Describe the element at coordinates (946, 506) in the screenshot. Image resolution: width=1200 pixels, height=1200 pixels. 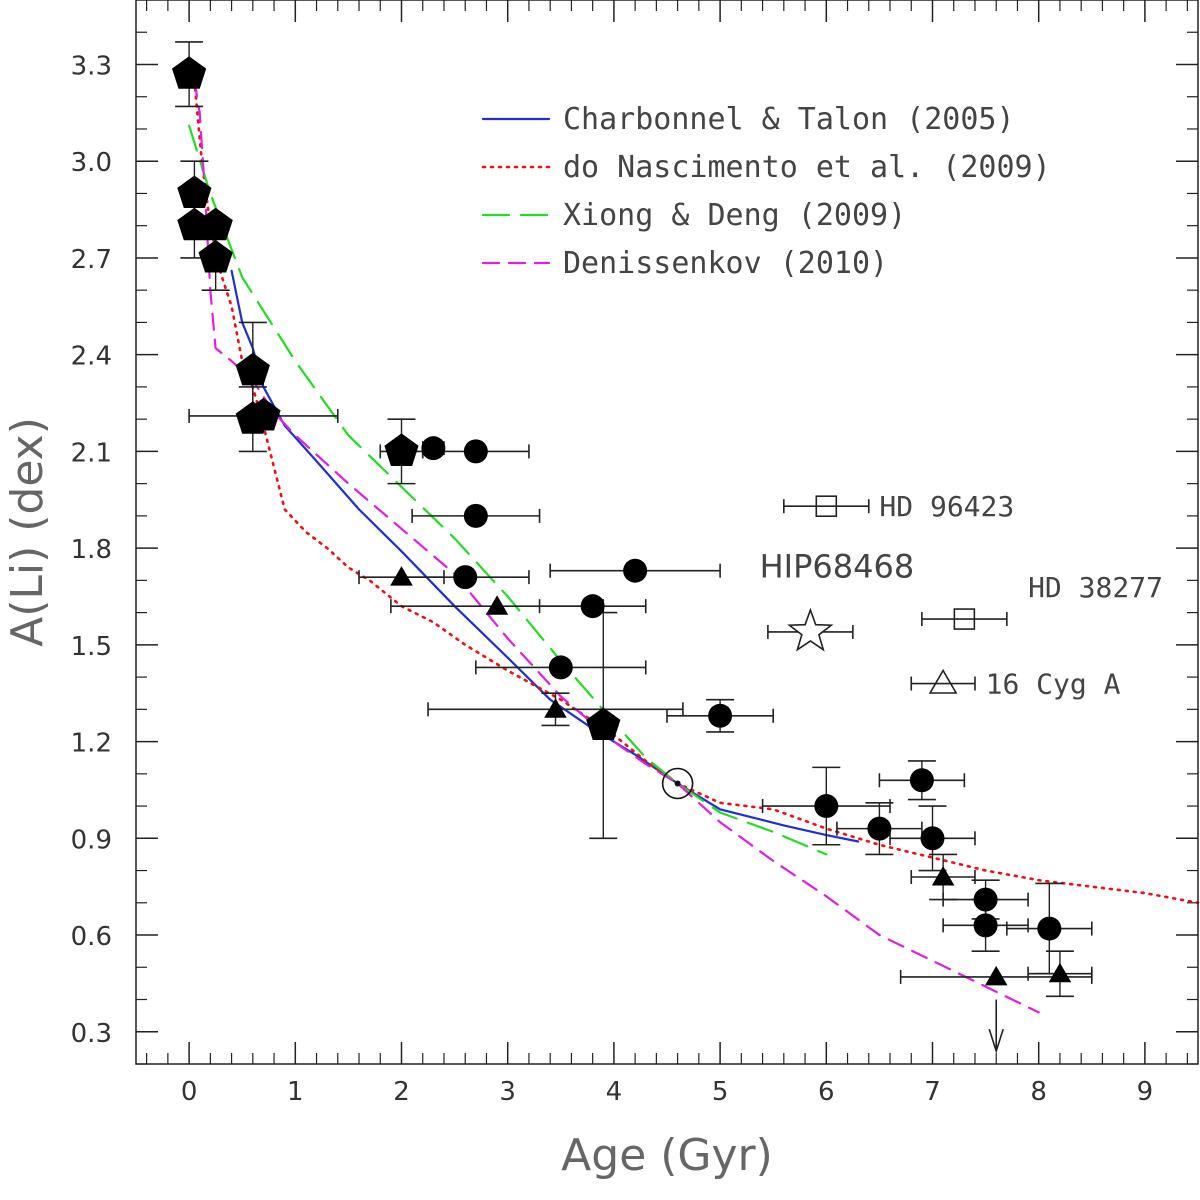
I see `named-star-label: HD 96423` at that location.